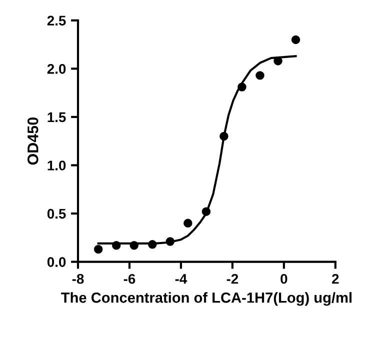 The height and width of the screenshot is (340, 390). What do you see at coordinates (232, 279) in the screenshot?
I see `x-tick-label: -2` at bounding box center [232, 279].